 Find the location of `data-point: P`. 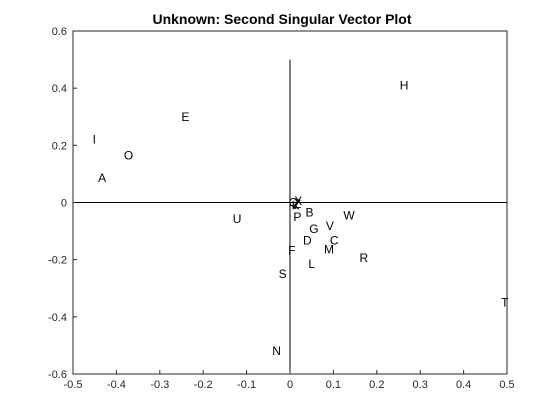

data-point: P is located at coordinates (297, 217).